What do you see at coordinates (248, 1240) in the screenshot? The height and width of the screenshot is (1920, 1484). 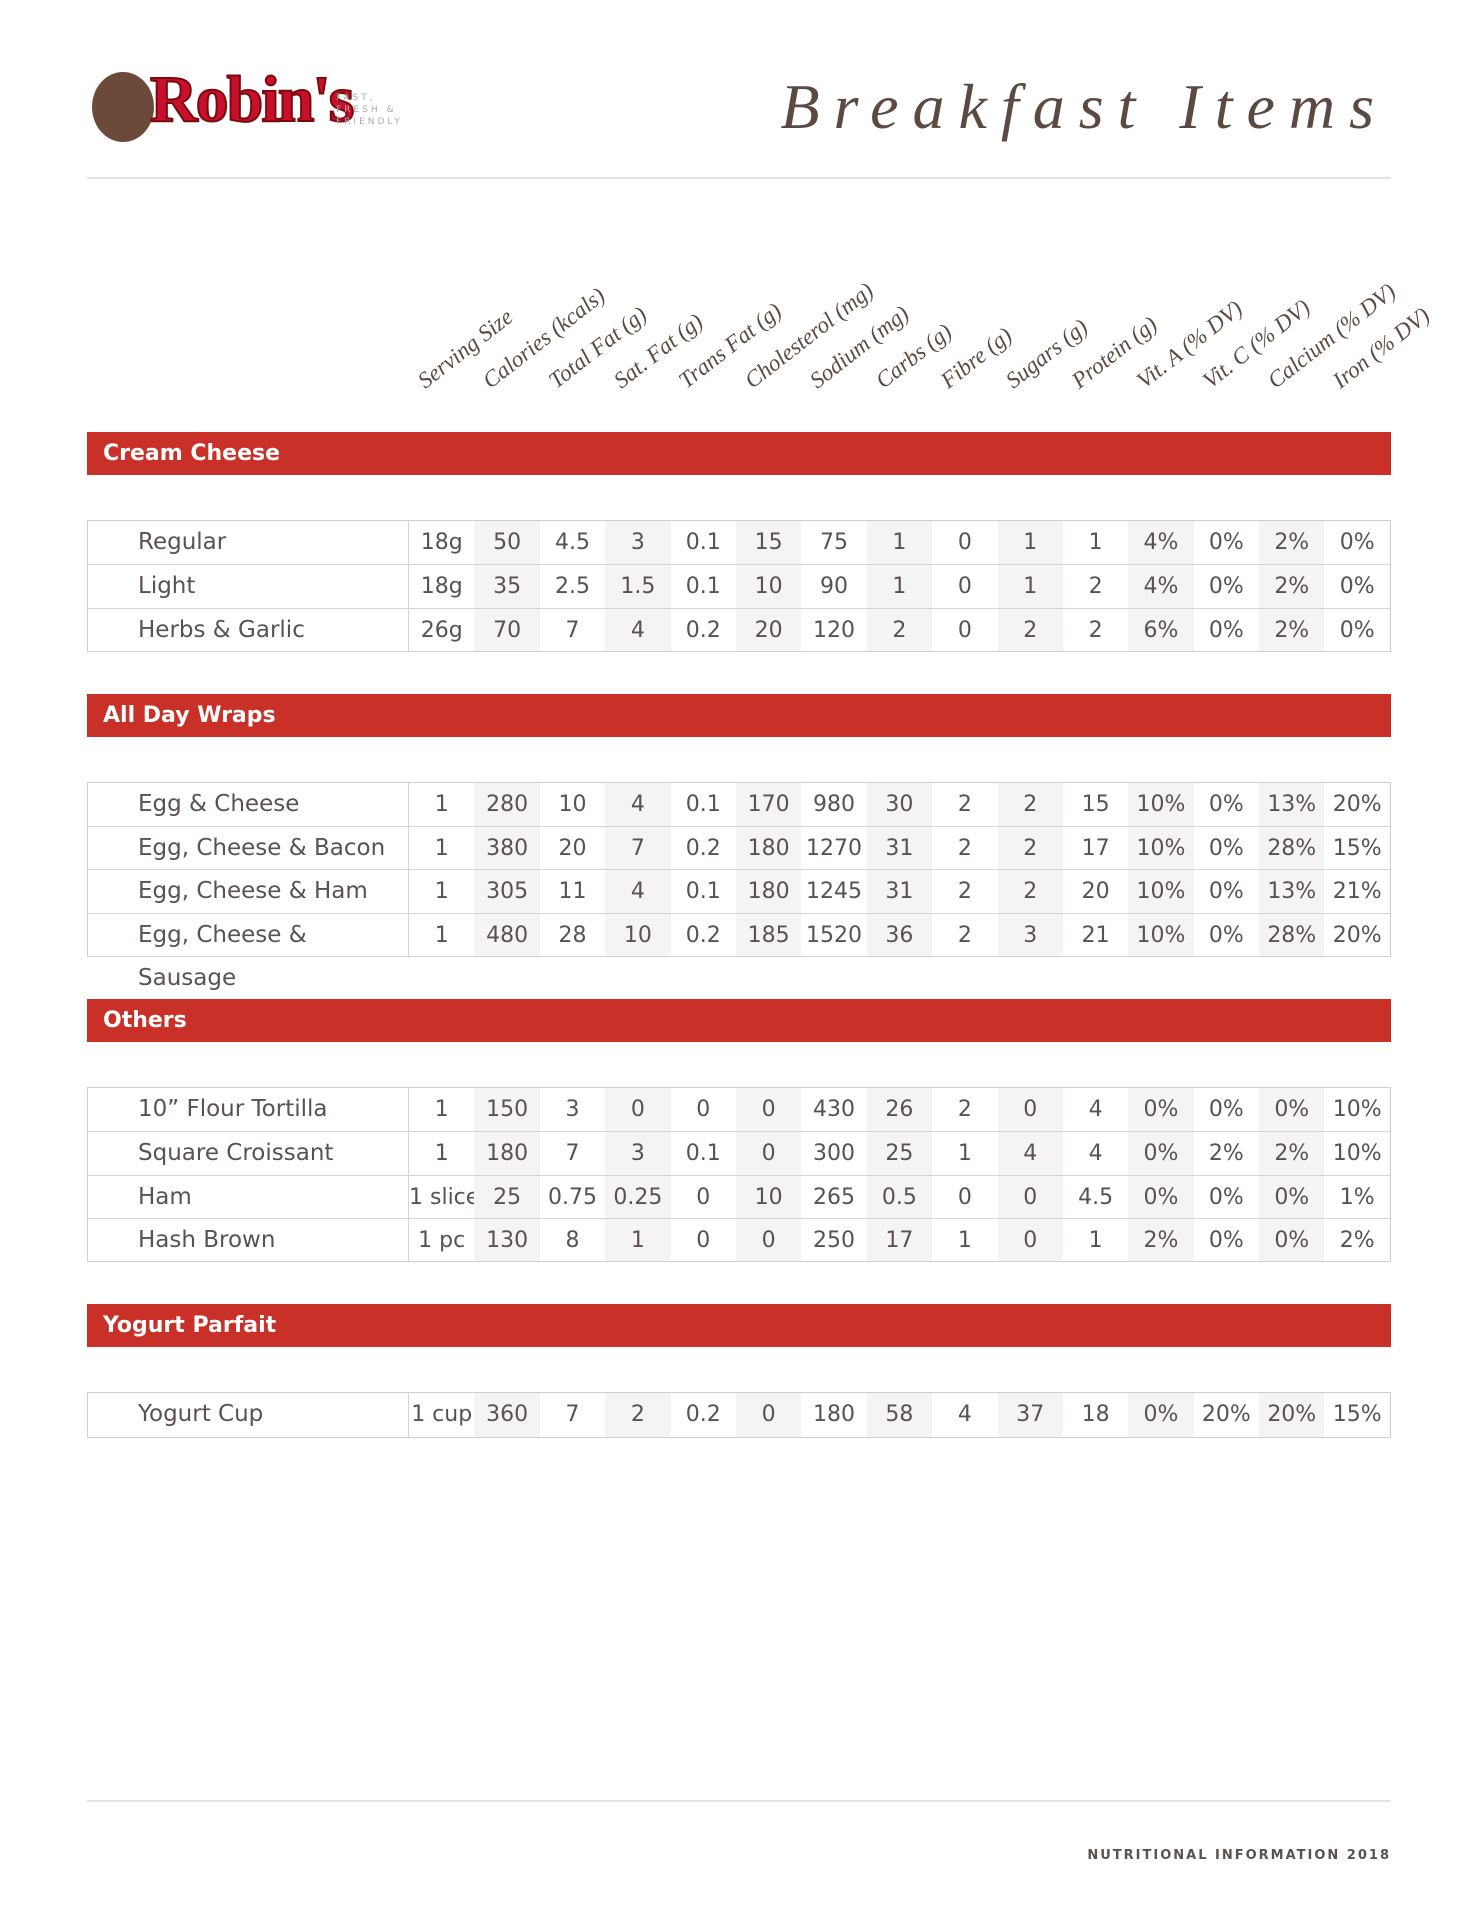 I see `item-name: Hash Brown` at bounding box center [248, 1240].